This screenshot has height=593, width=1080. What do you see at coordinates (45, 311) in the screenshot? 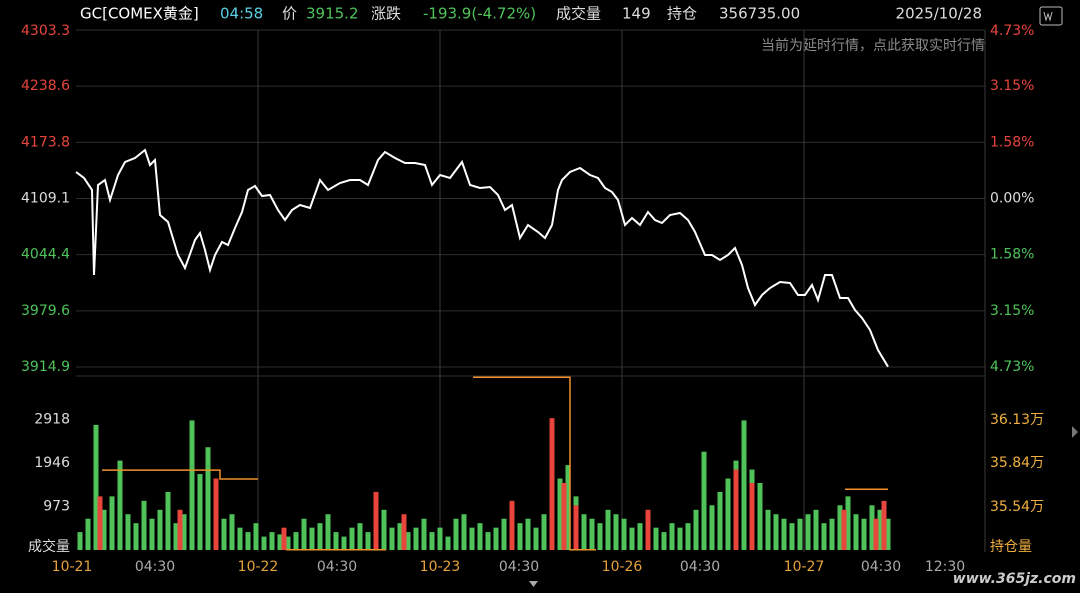
I see `y-tick-label: 3979.6` at bounding box center [45, 311].